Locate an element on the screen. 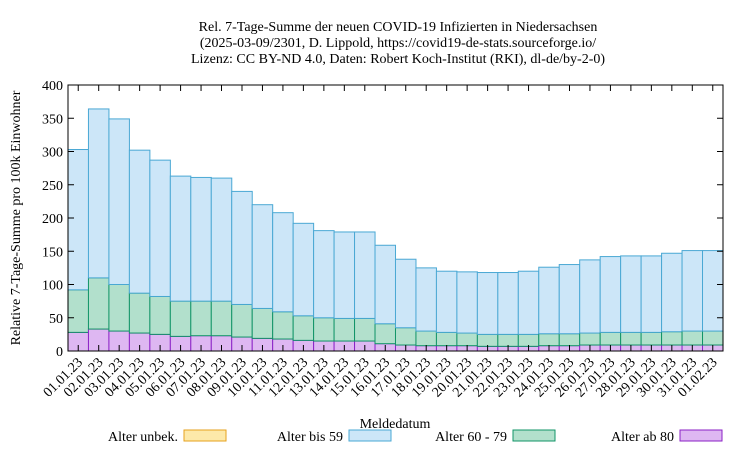  bar-alter-bis-59-11.01.23 is located at coordinates (283, 262).